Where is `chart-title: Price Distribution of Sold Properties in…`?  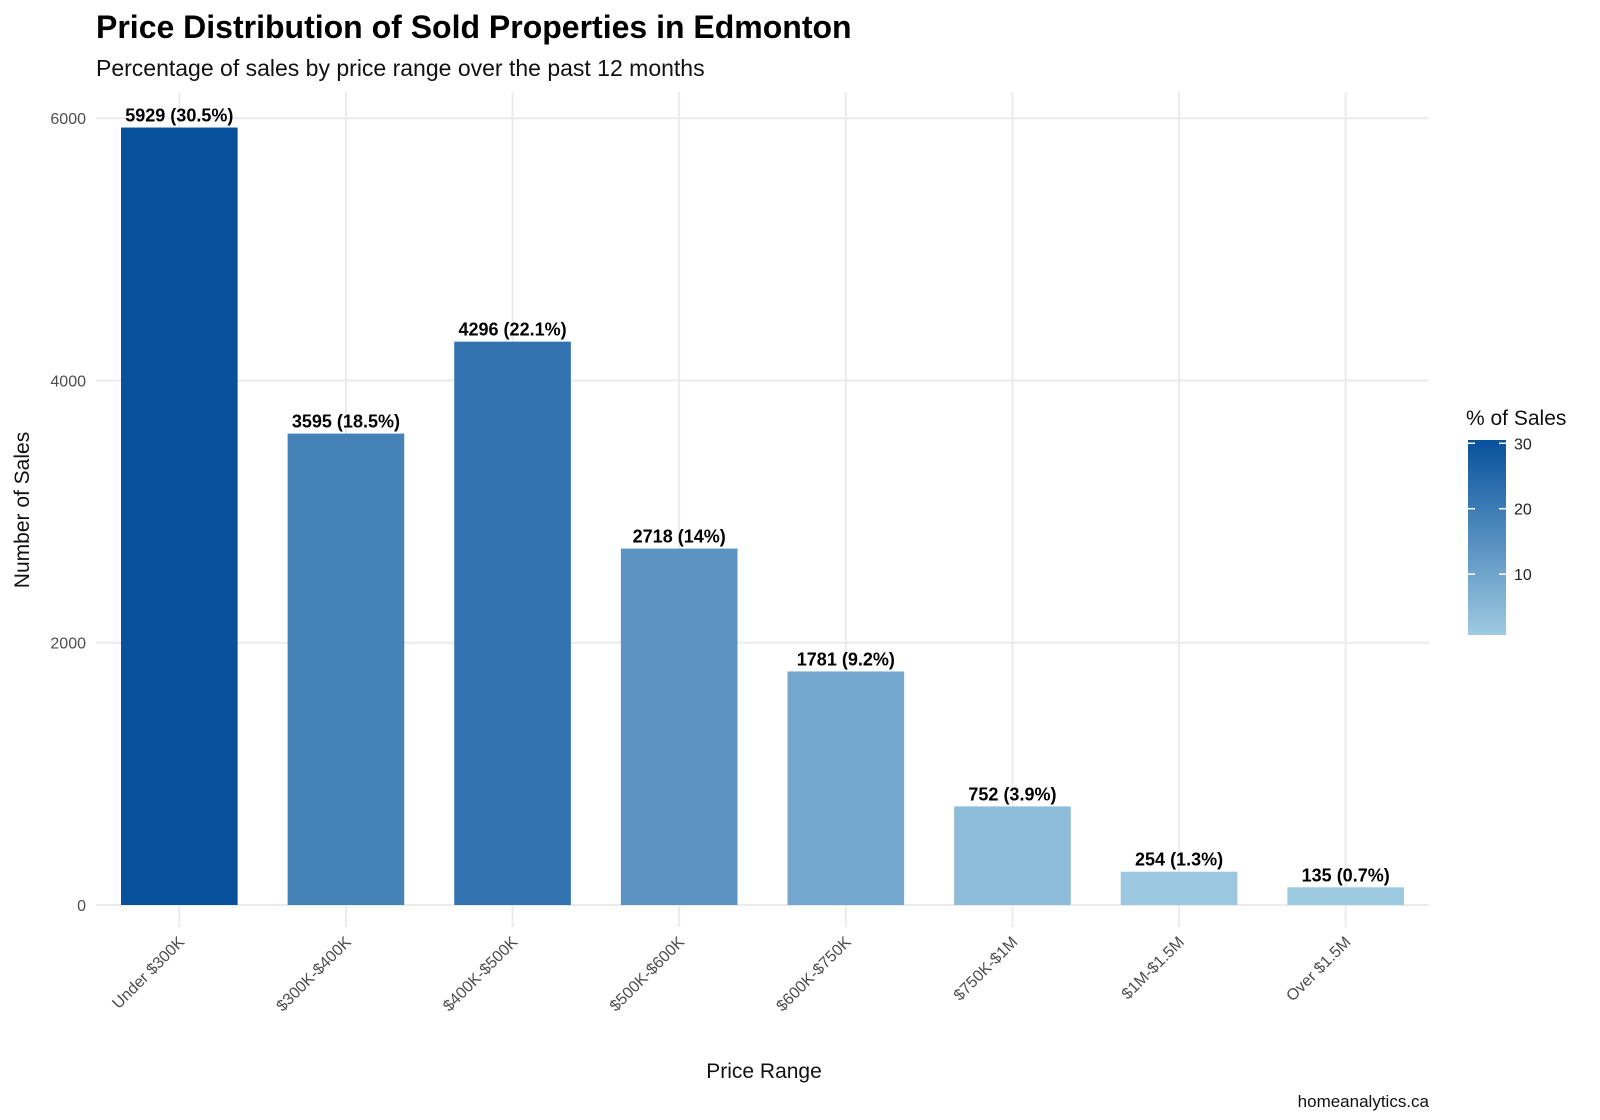 chart-title: Price Distribution of Sold Properties in… is located at coordinates (474, 27).